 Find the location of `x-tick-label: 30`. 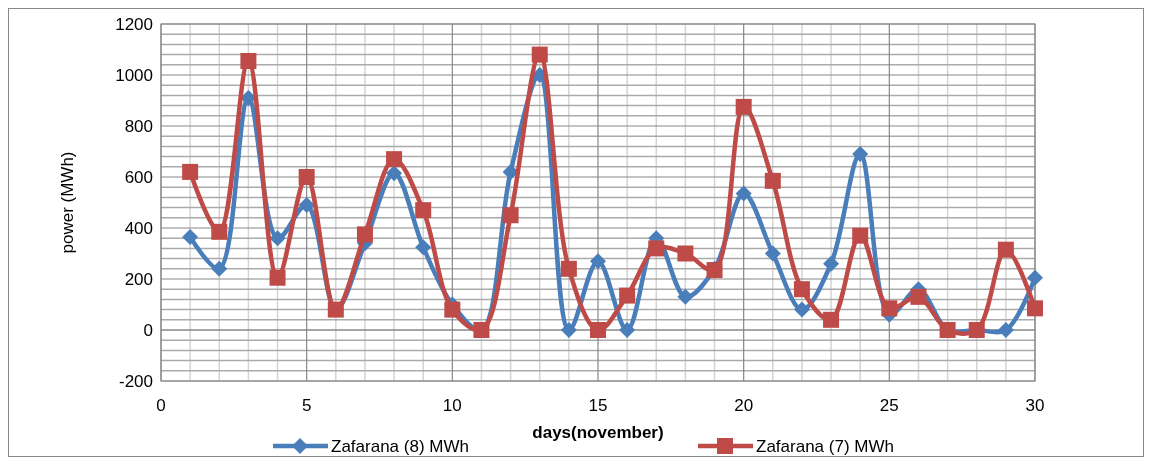

x-tick-label: 30 is located at coordinates (1035, 405).